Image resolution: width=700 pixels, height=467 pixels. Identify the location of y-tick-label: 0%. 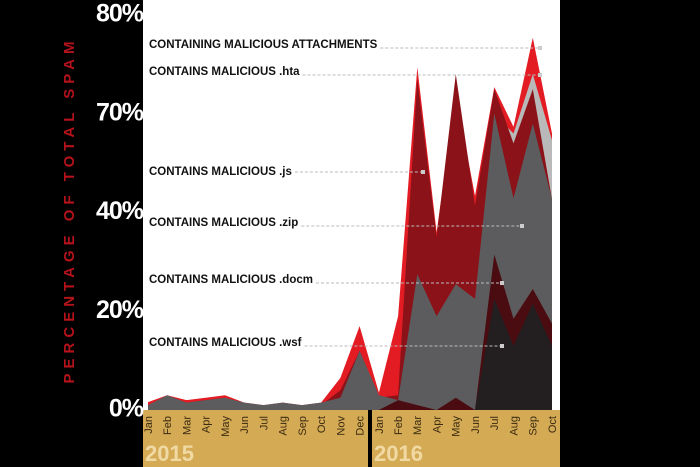
(126, 409).